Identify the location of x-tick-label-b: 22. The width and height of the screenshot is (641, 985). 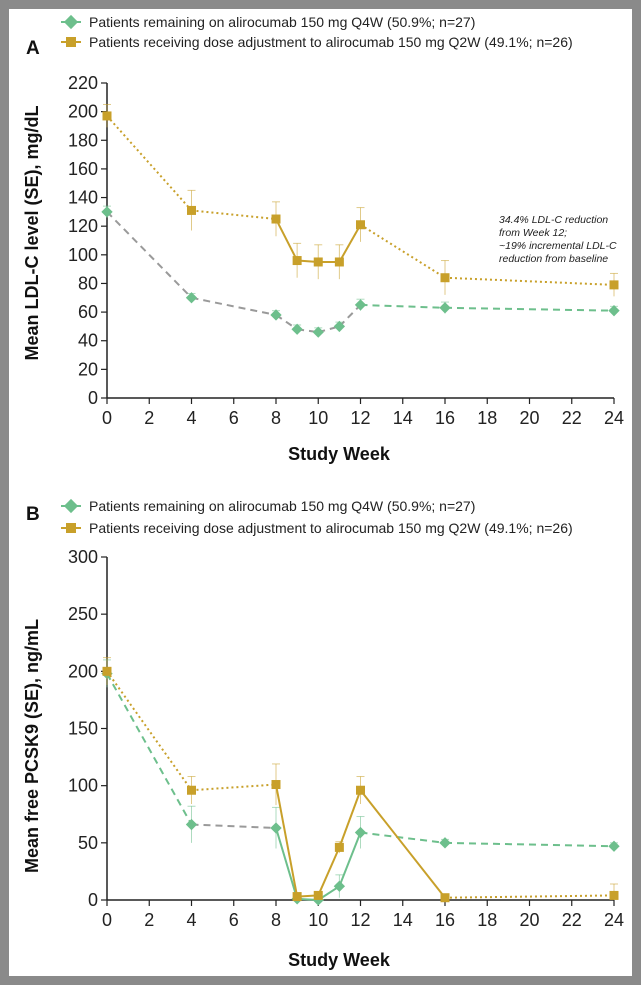
(572, 920).